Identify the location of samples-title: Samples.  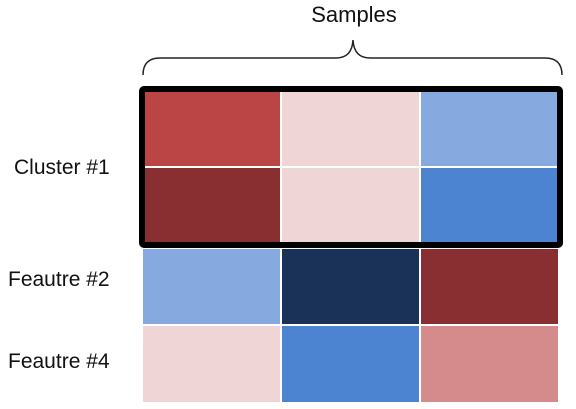
(354, 14).